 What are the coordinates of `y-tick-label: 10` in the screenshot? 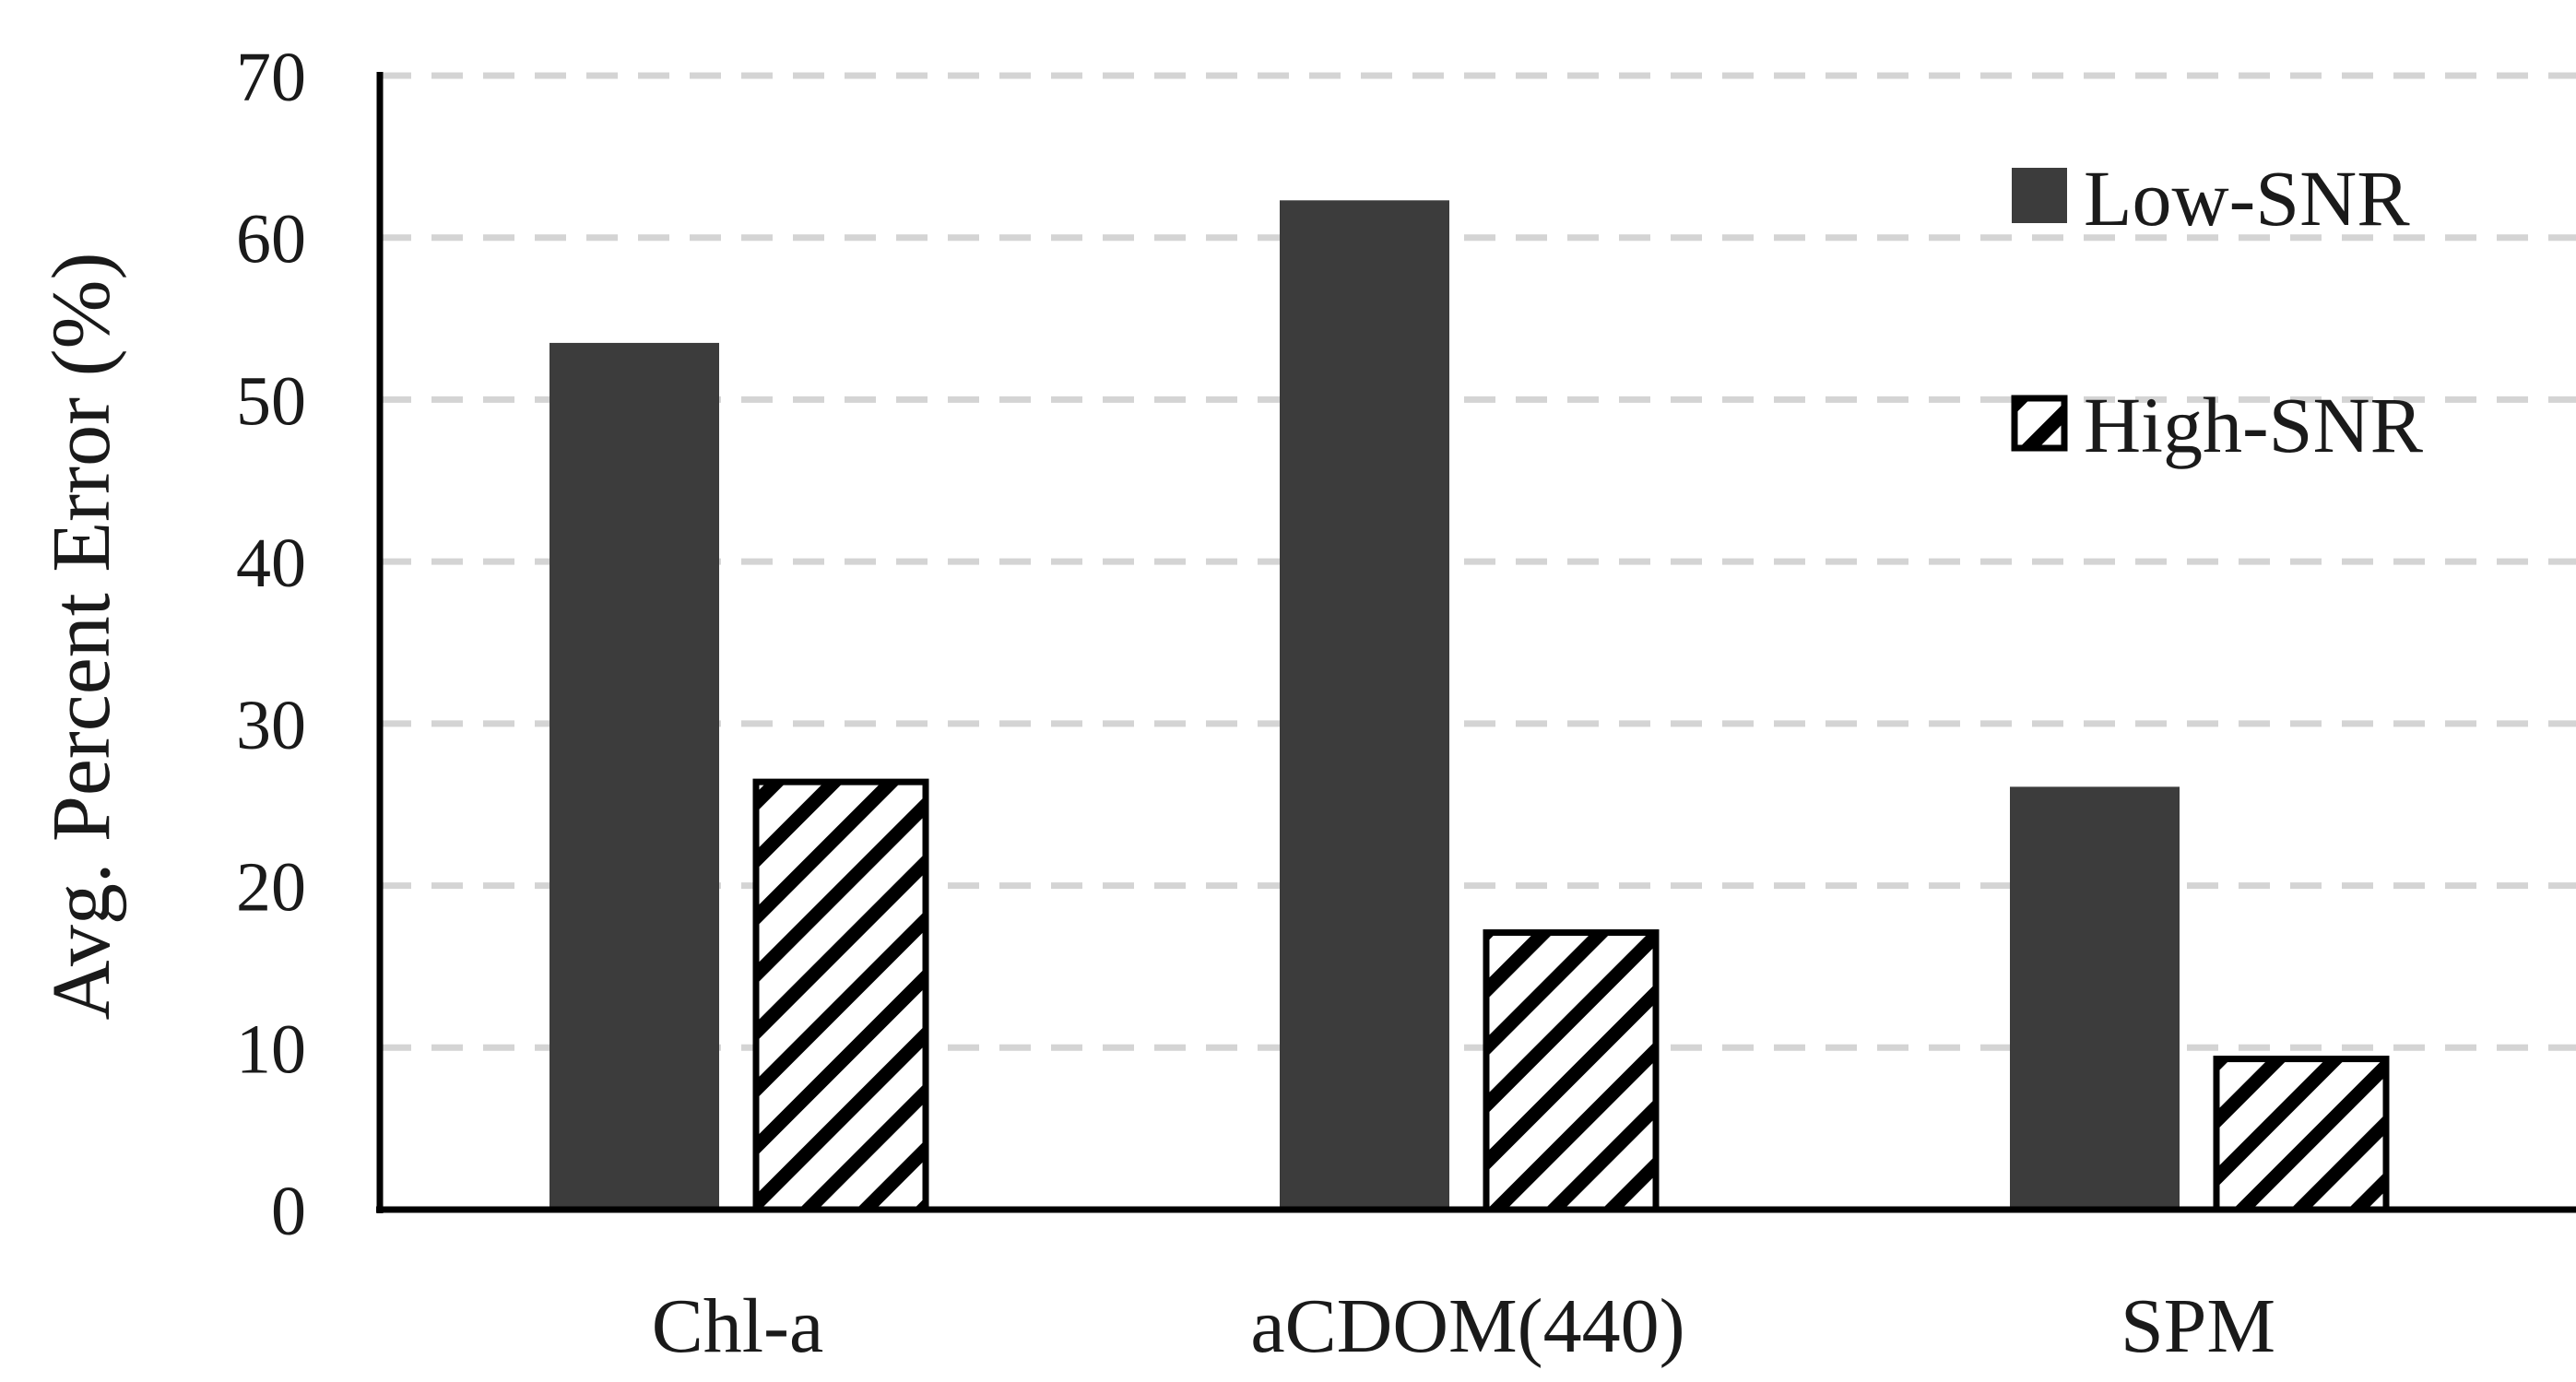 It's located at (271, 1049).